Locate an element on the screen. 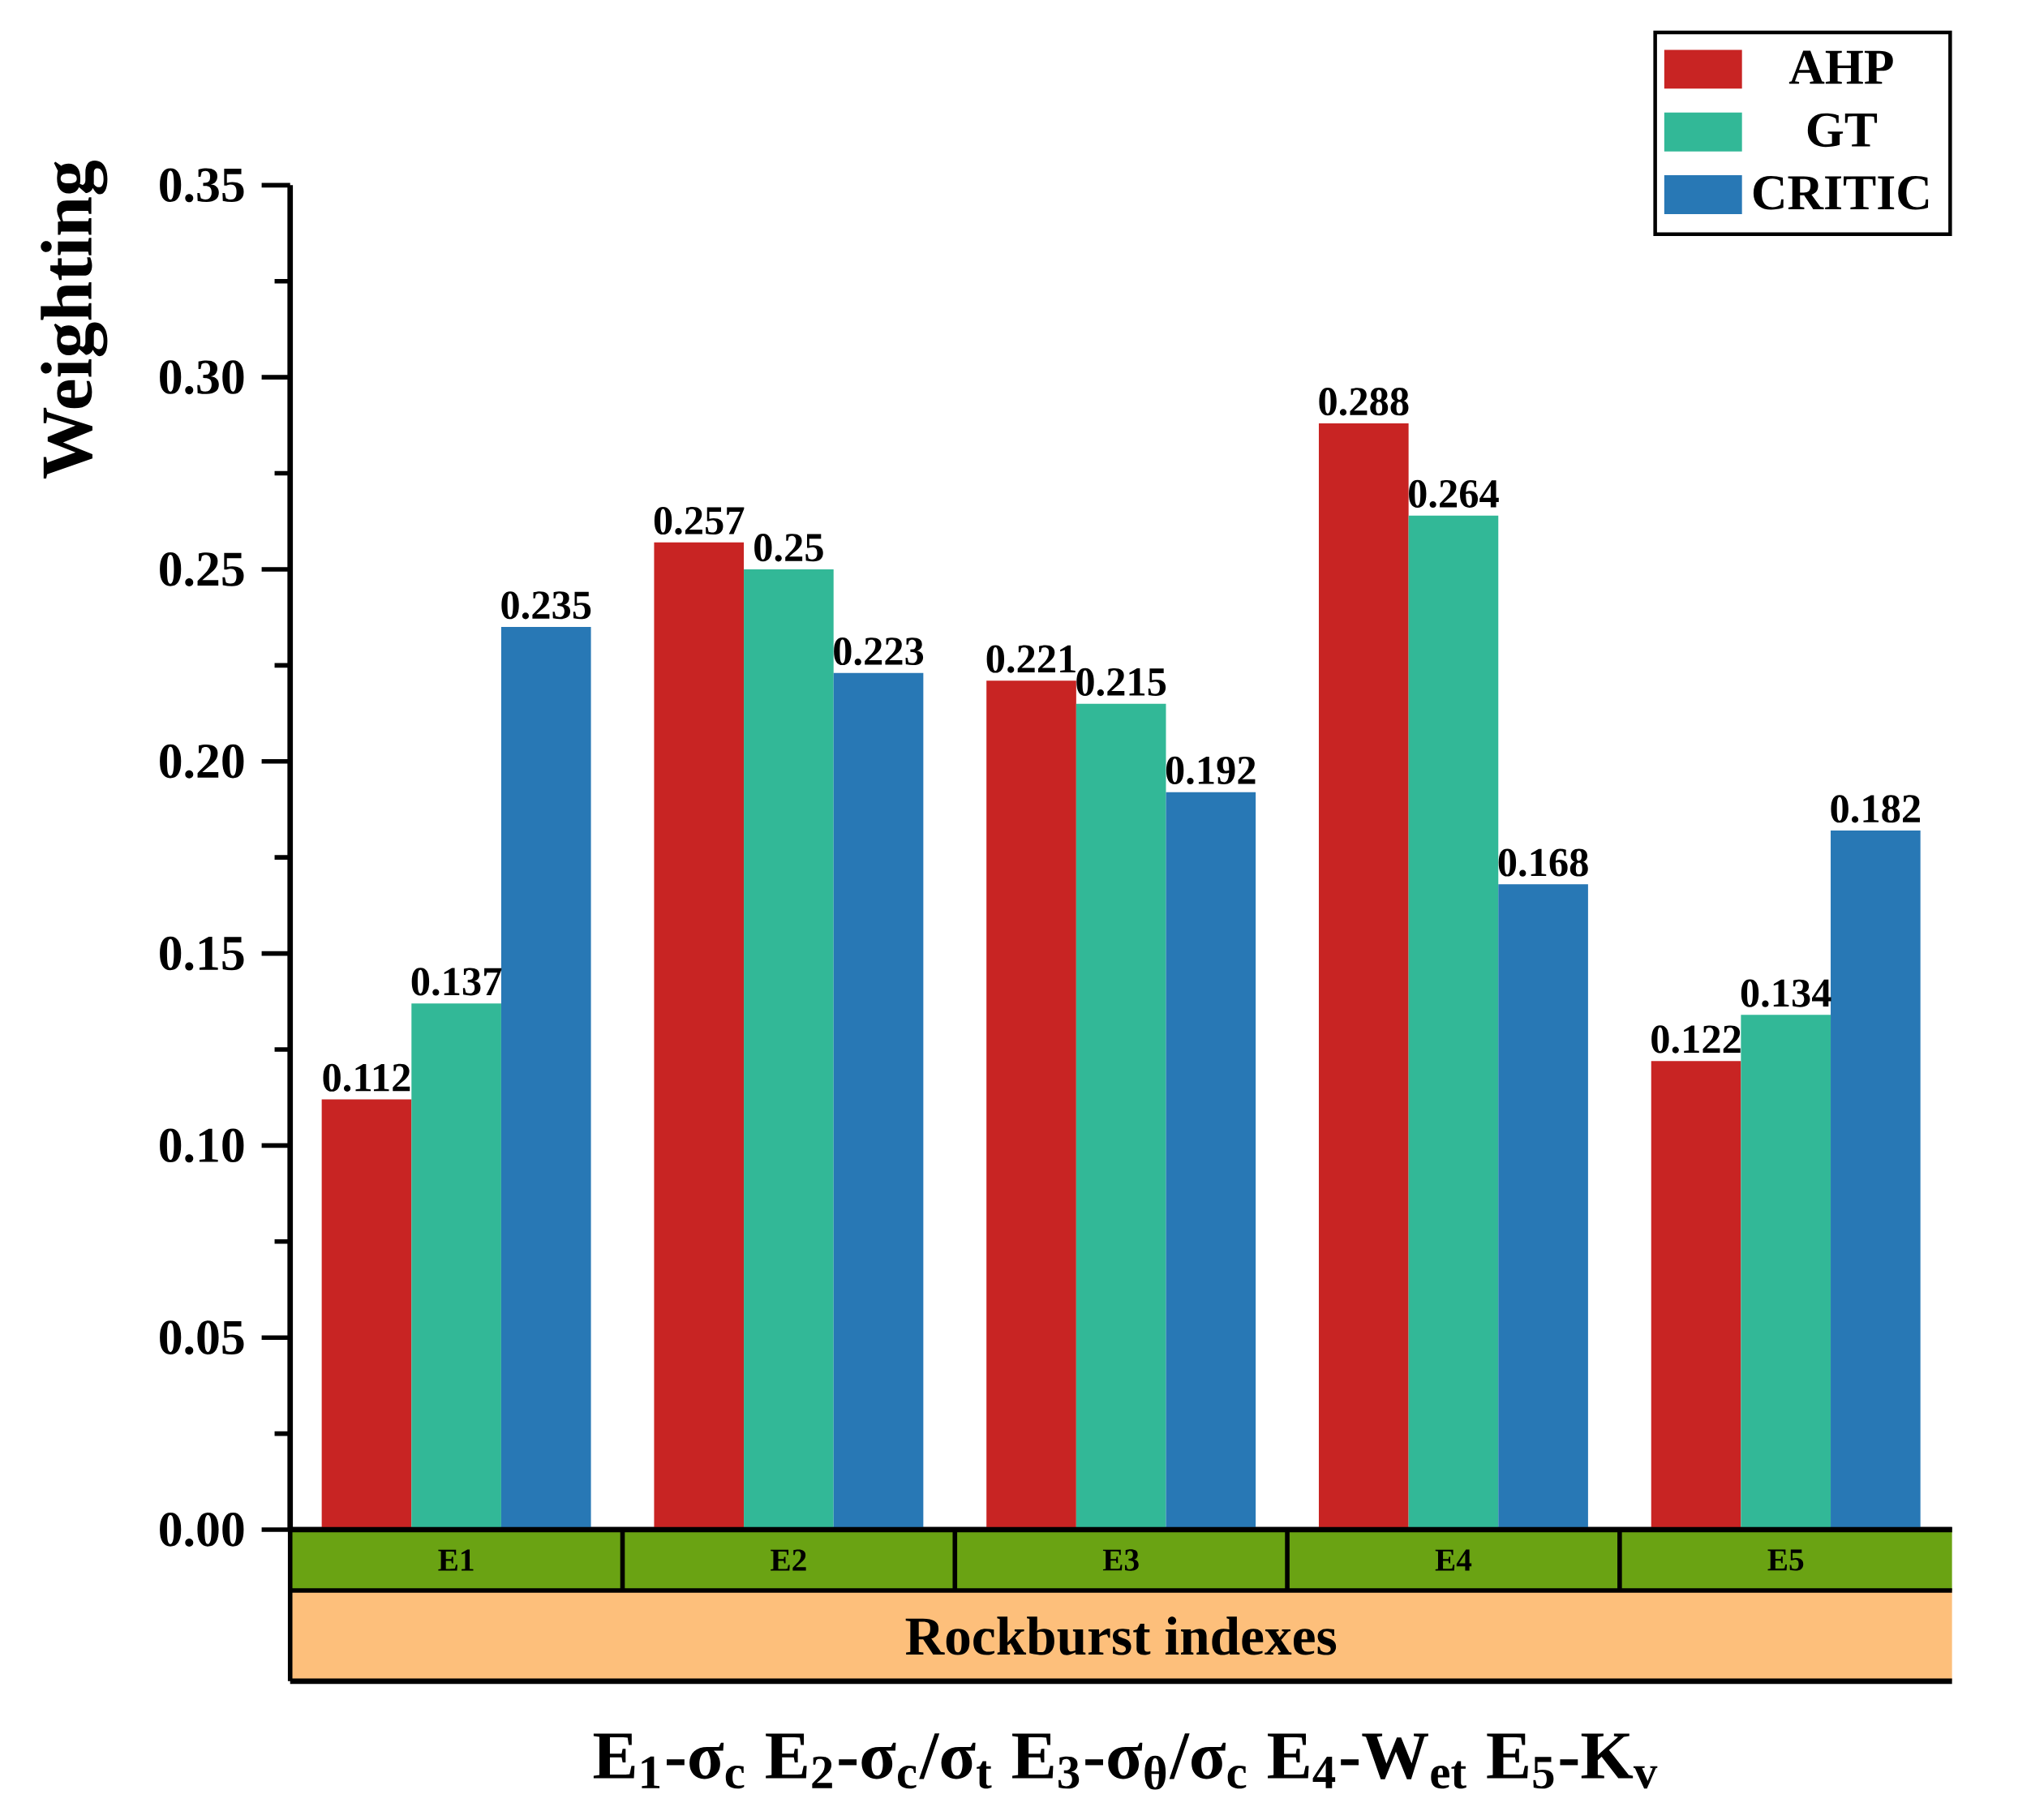  data-label: 0.112 is located at coordinates (366, 1077).